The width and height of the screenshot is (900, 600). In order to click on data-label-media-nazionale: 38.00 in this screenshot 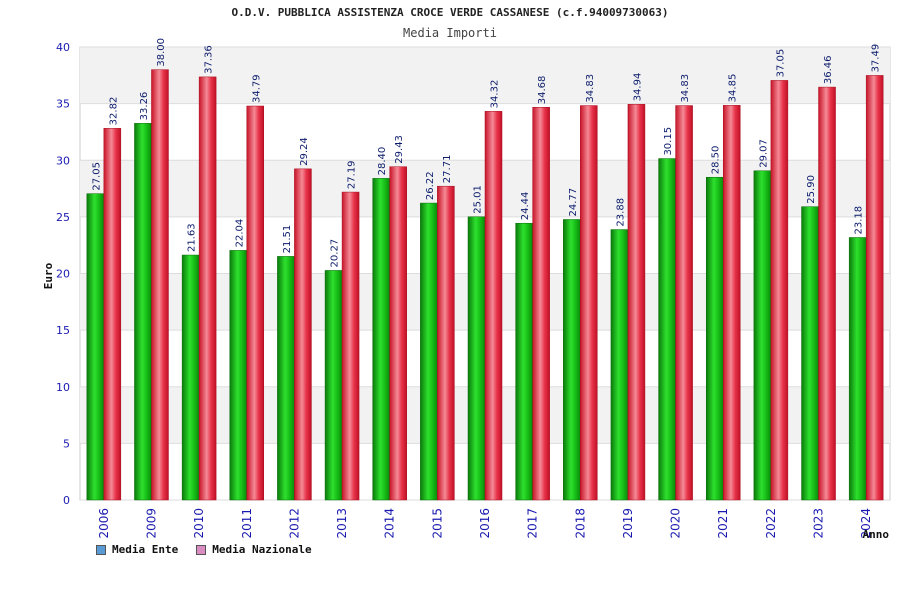, I will do `click(161, 52)`.